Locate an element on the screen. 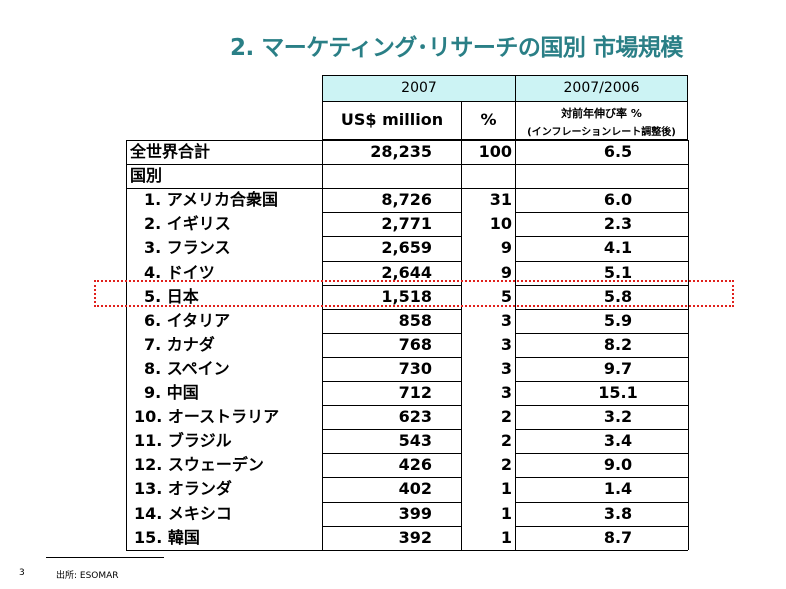  country-label: 13. オランダ is located at coordinates (183, 488).